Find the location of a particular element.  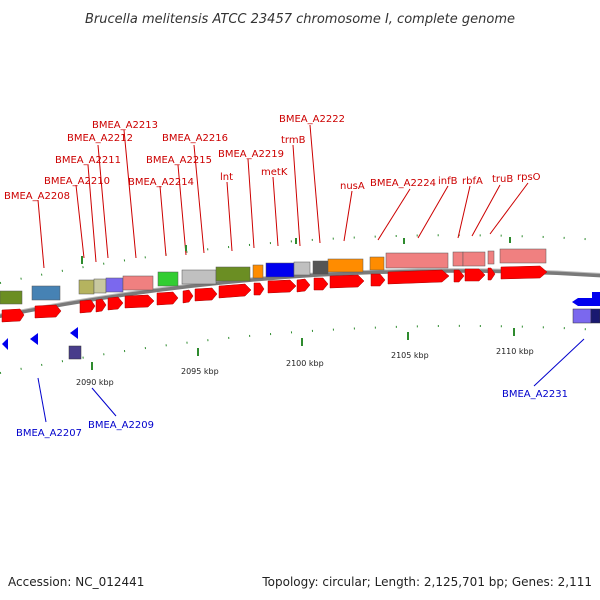

gene-label-rpso: rpsO is located at coordinates (529, 177).